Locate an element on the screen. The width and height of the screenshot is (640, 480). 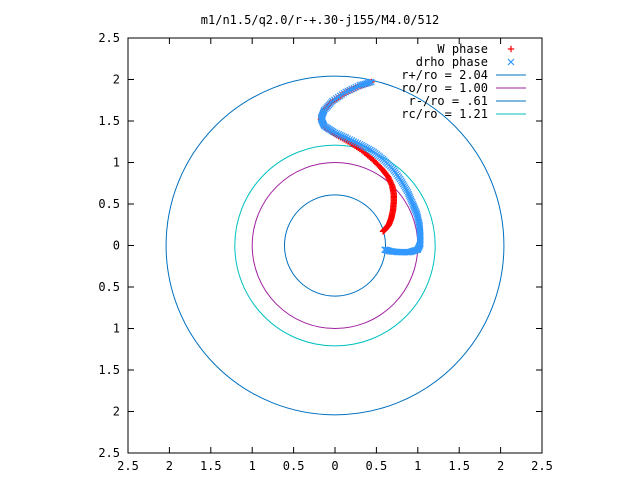
data-series is located at coordinates (370, 167).